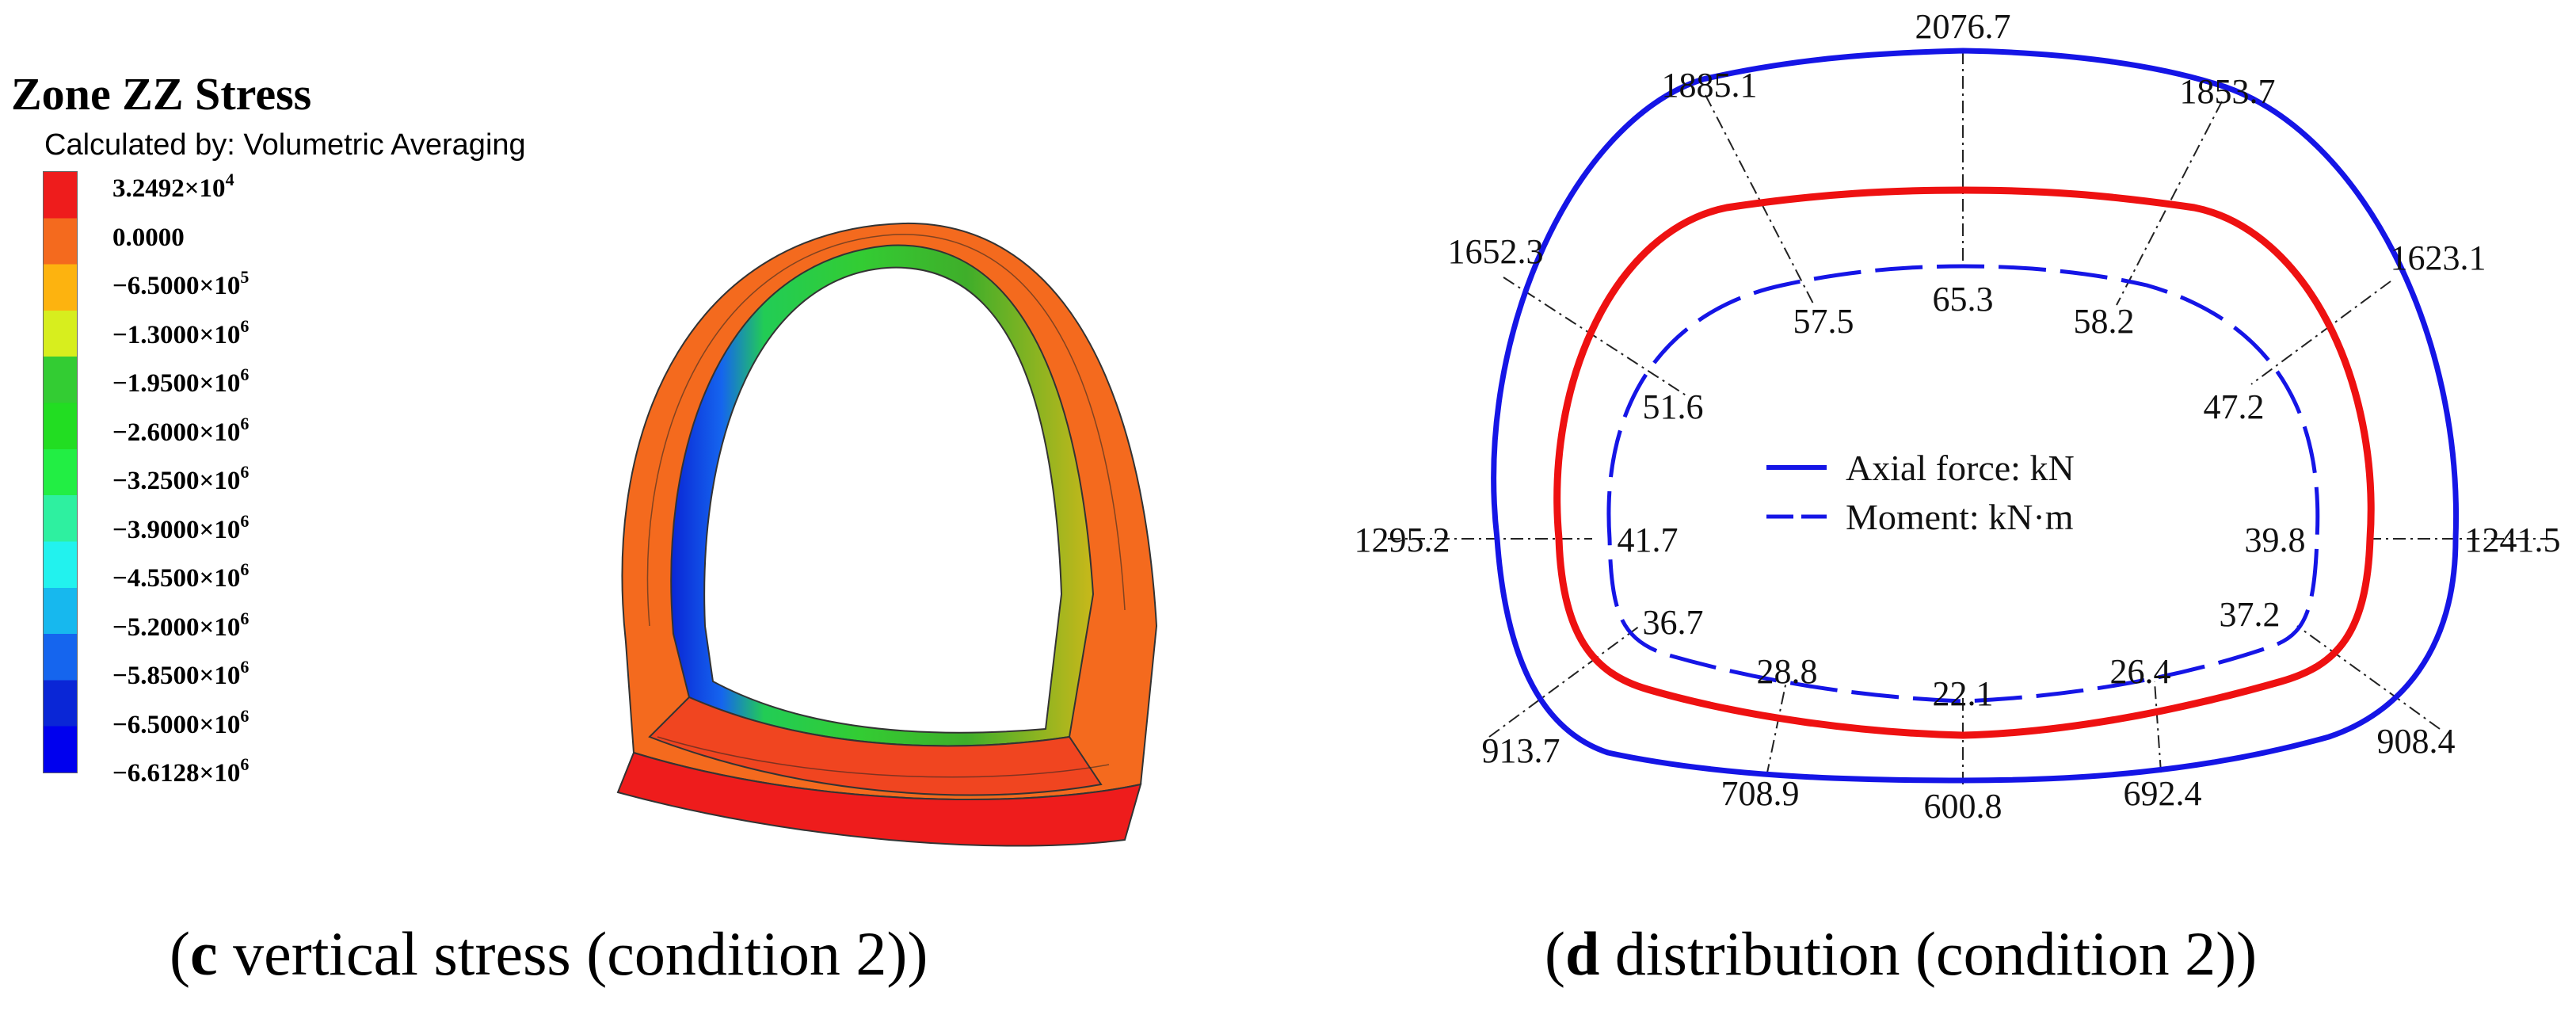  What do you see at coordinates (2438, 257) in the screenshot?
I see `axial-force-label: 1623.1` at bounding box center [2438, 257].